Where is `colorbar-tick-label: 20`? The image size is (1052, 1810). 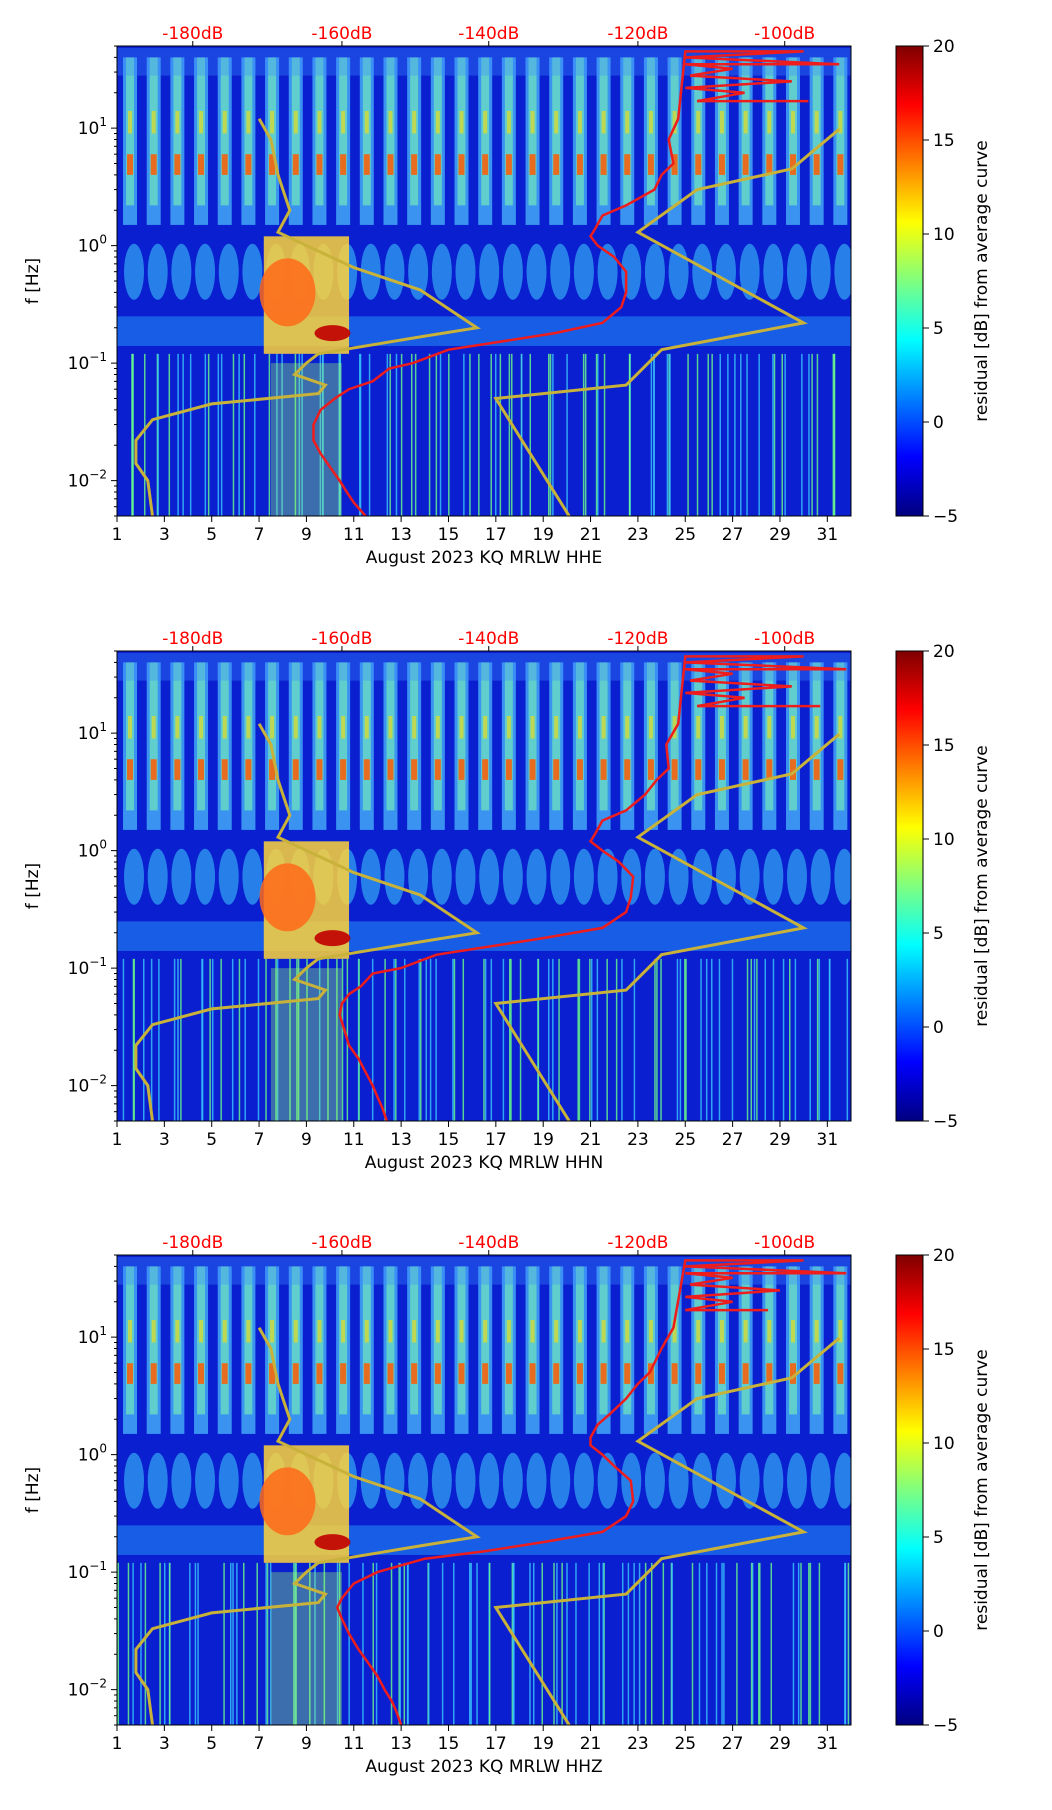 colorbar-tick-label: 20 is located at coordinates (944, 1256).